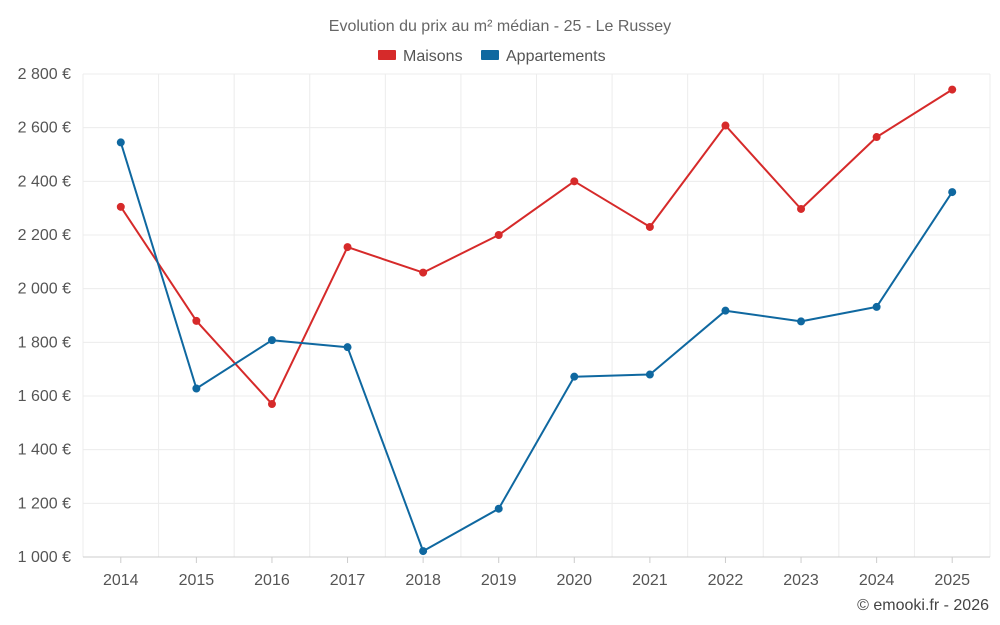 This screenshot has height=625, width=1000. I want to click on y-tick-label: 1 600 €, so click(44, 396).